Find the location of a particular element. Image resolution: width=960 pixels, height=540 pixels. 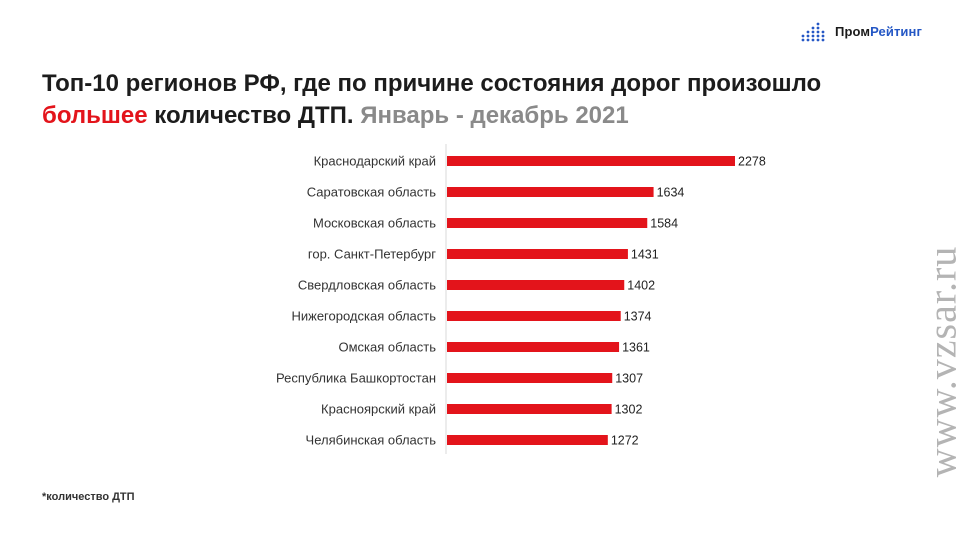

category-label: Челябинская область is located at coordinates (371, 440).